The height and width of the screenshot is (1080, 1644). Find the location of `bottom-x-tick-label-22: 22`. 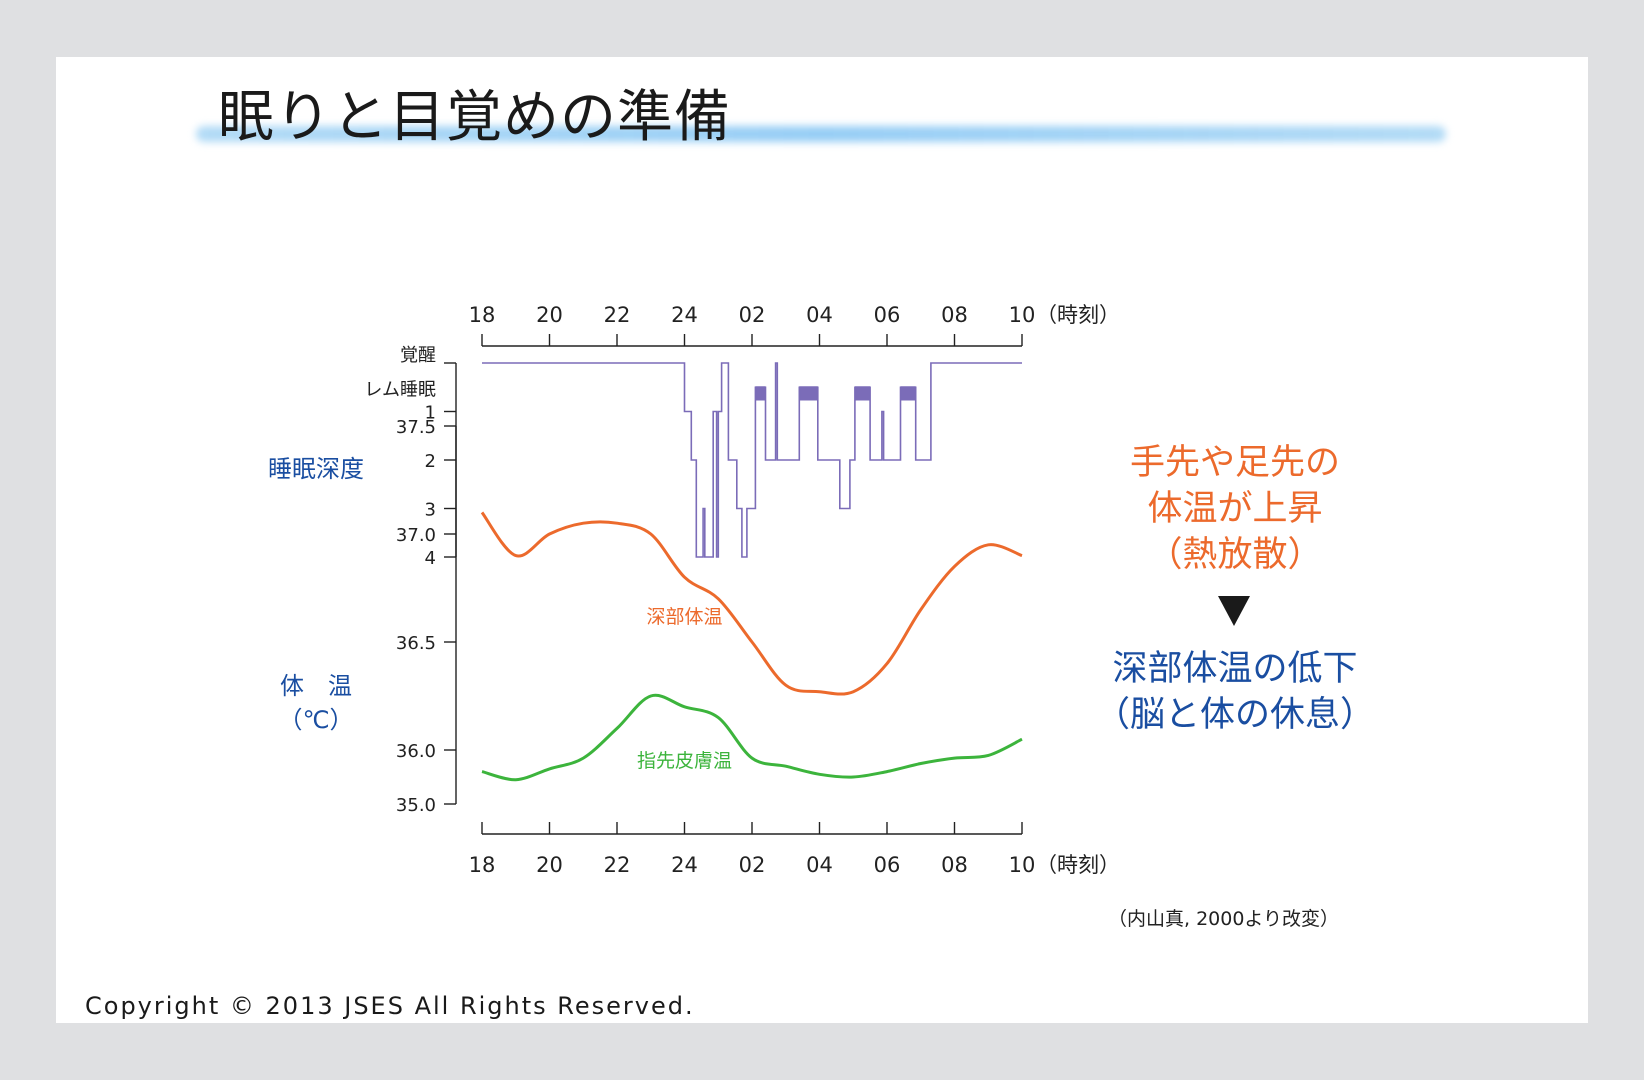

bottom-x-tick-label-22: 22 is located at coordinates (617, 865).